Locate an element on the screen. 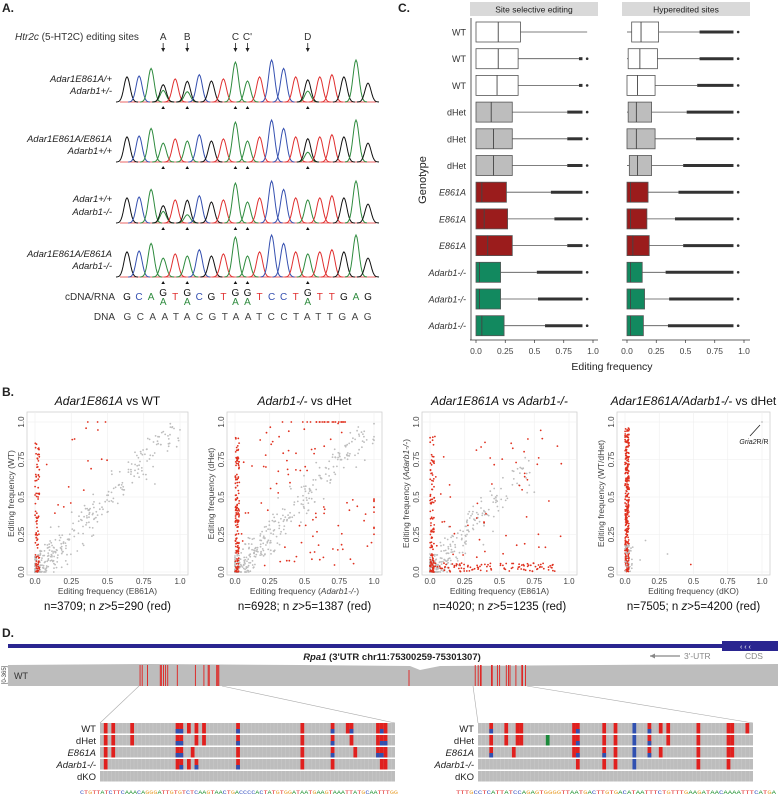  cdna-base-edited: G is located at coordinates (248, 293).